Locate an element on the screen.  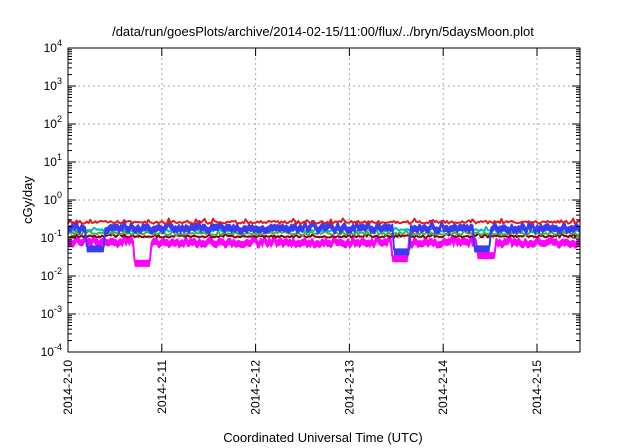
y-tick-label: 10² is located at coordinates (53, 122).